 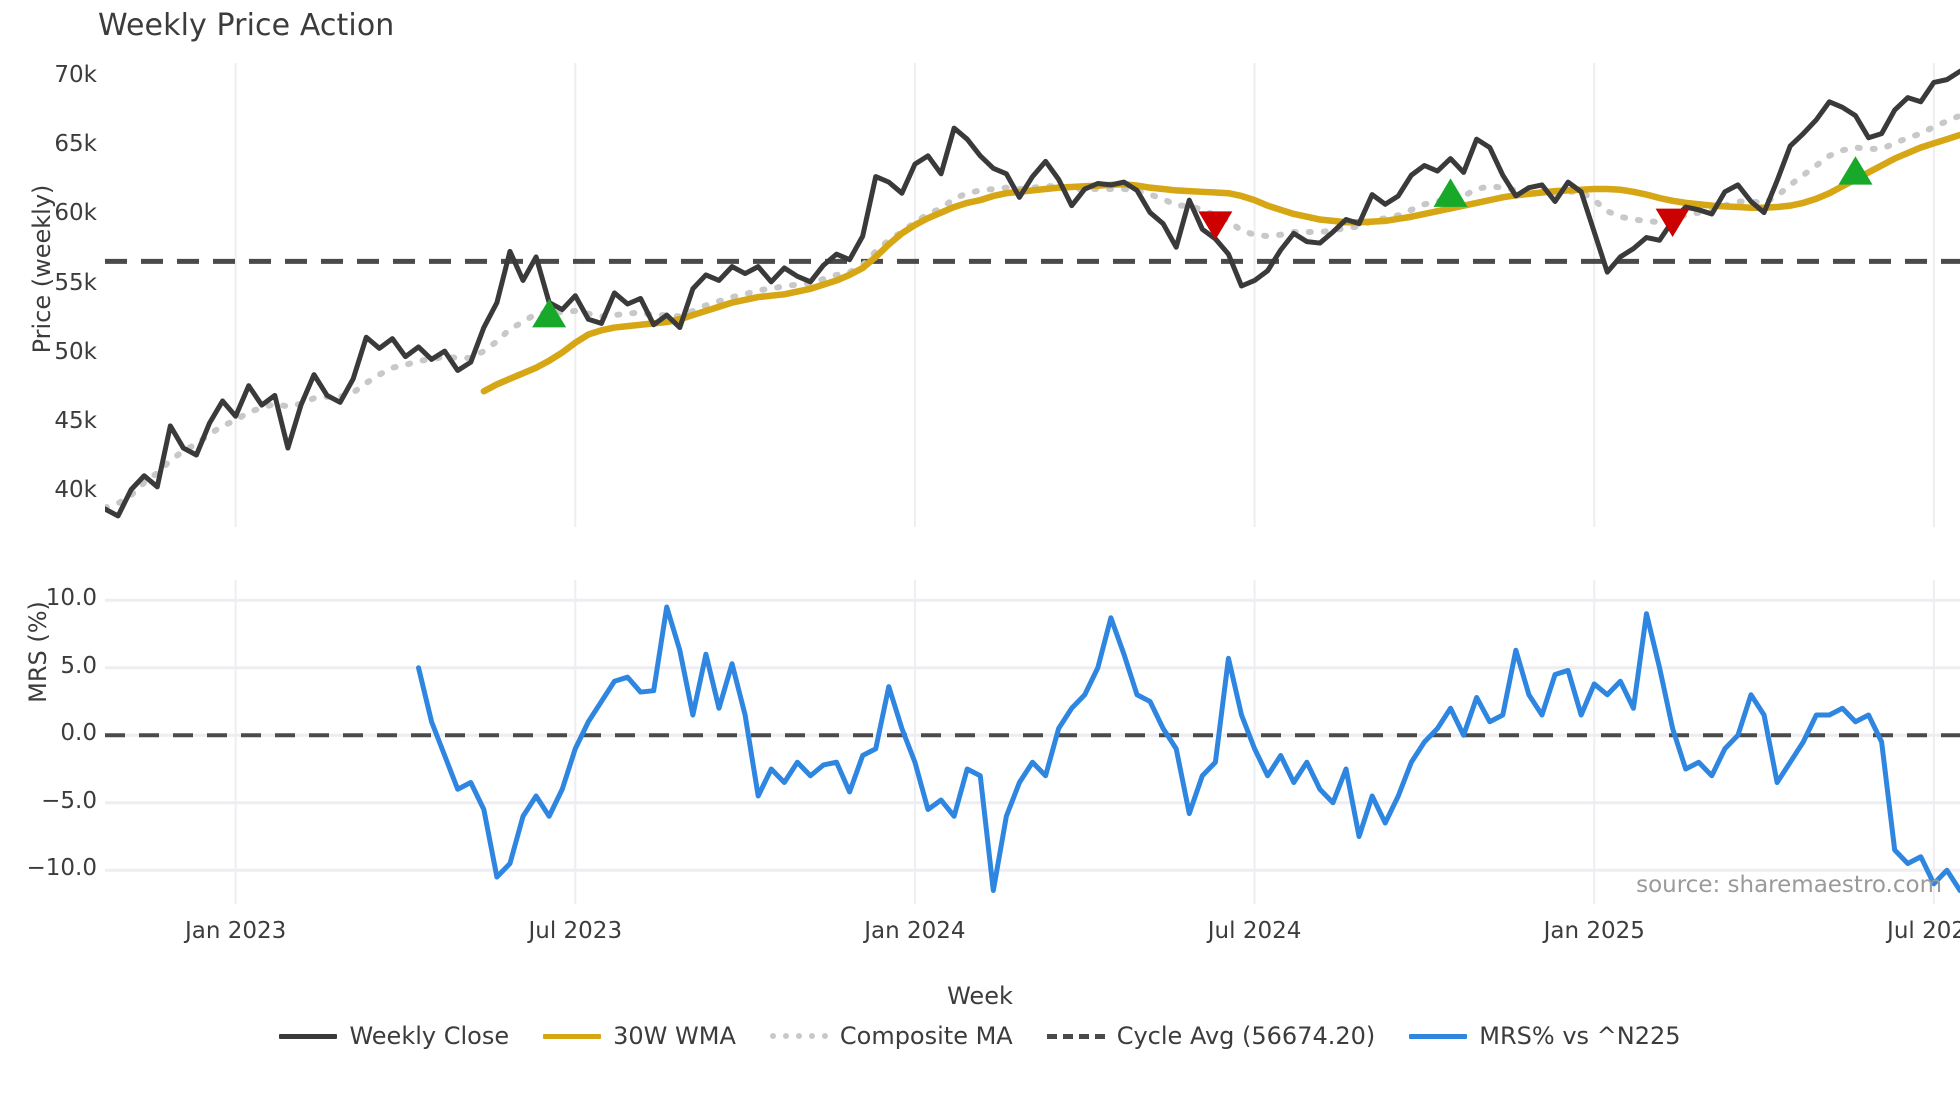 I want to click on x-tick-5: Jul 2025, so click(x=1923, y=931).